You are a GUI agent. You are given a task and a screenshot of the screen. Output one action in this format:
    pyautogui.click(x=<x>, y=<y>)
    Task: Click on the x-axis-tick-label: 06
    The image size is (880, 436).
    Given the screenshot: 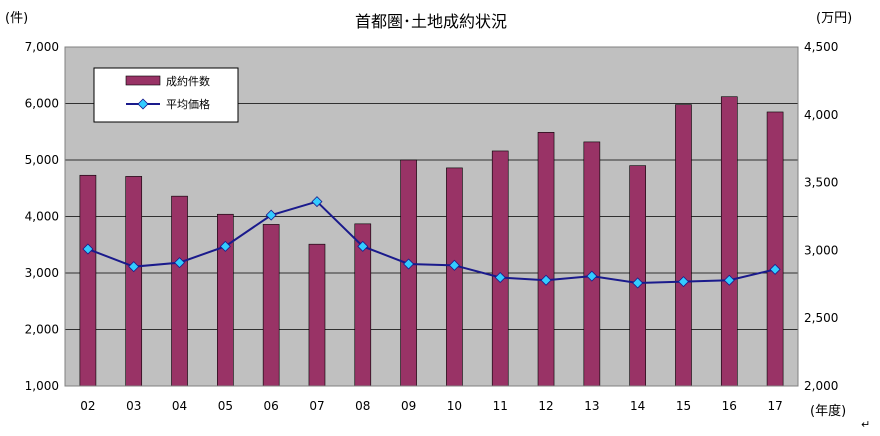 What is the action you would take?
    pyautogui.click(x=271, y=406)
    